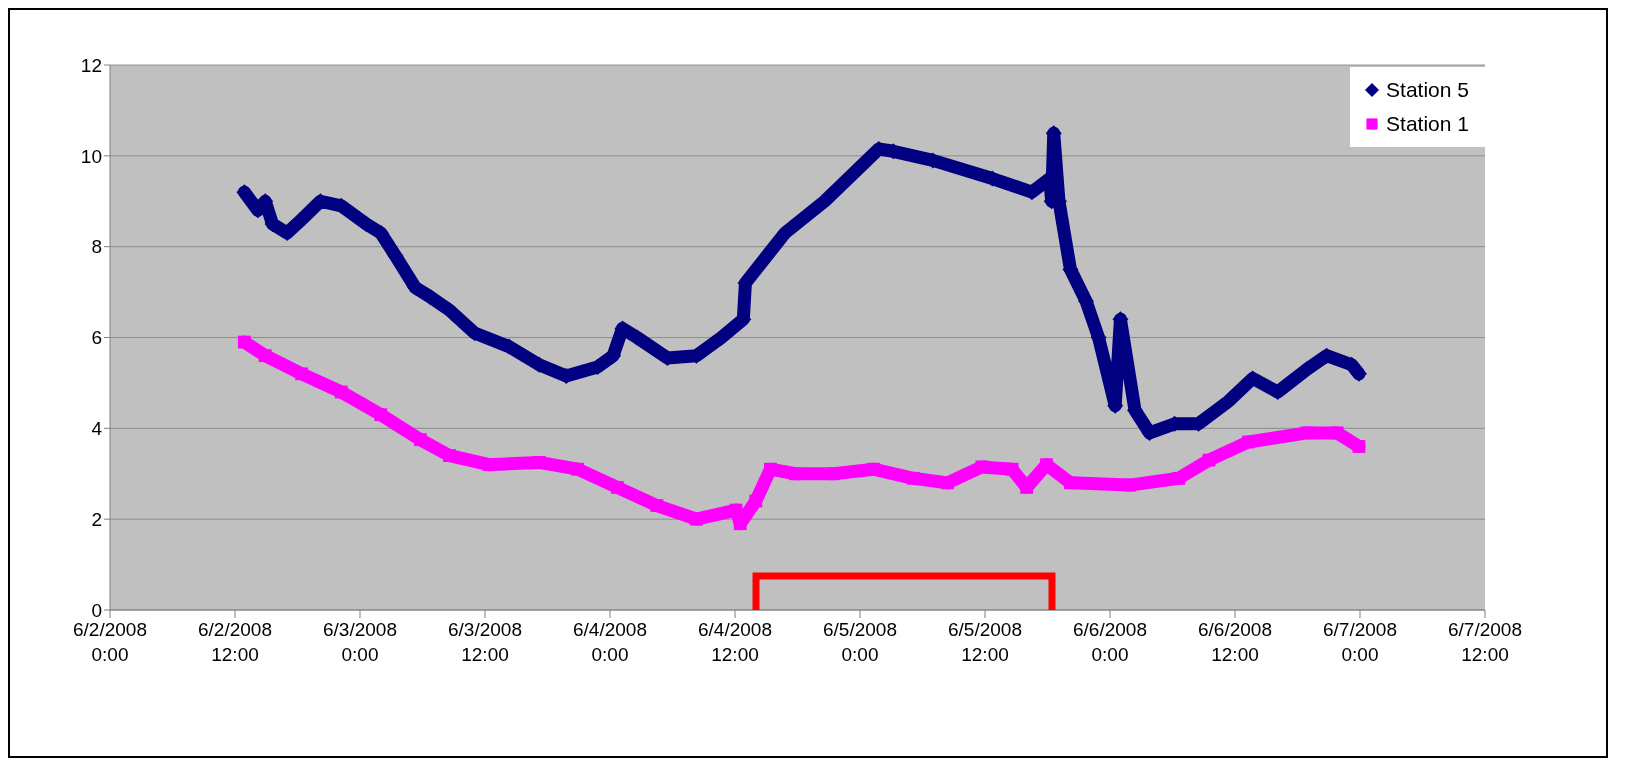 Image resolution: width=1626 pixels, height=769 pixels. I want to click on x-tick-label: 6/7/2008 0:00, so click(1360, 642).